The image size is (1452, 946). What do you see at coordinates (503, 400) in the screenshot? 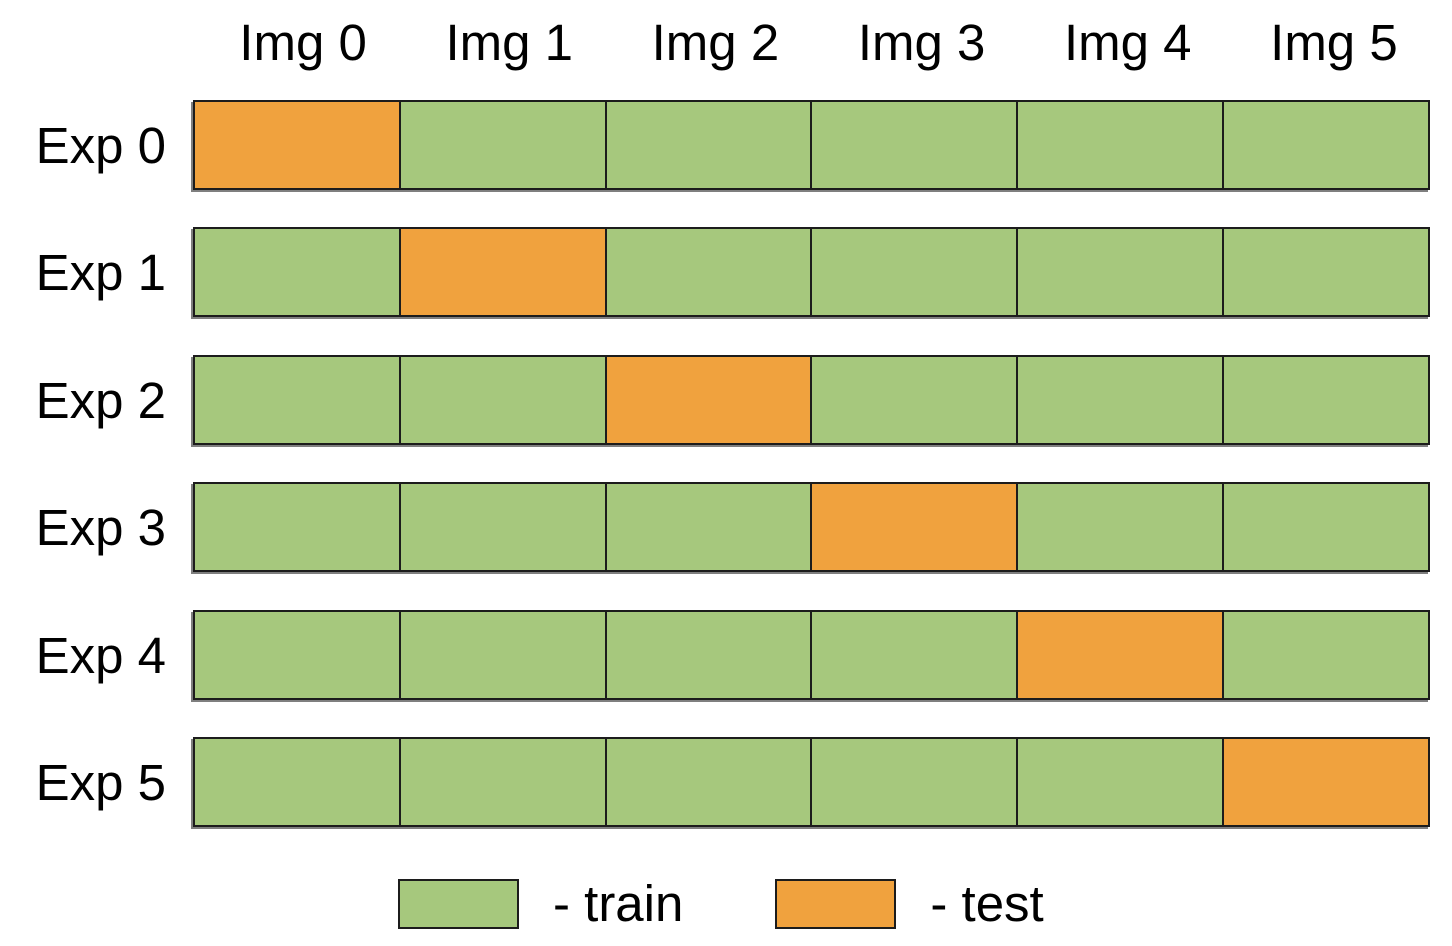
I see `cell-exp2-img1-train` at bounding box center [503, 400].